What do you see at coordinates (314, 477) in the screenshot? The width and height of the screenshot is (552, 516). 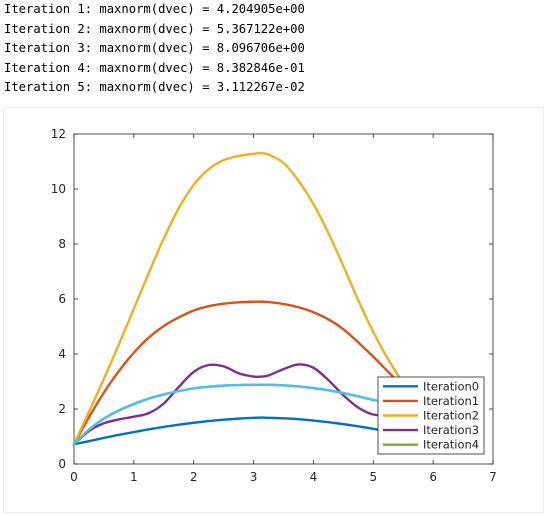 I see `x-tick-label: 4` at bounding box center [314, 477].